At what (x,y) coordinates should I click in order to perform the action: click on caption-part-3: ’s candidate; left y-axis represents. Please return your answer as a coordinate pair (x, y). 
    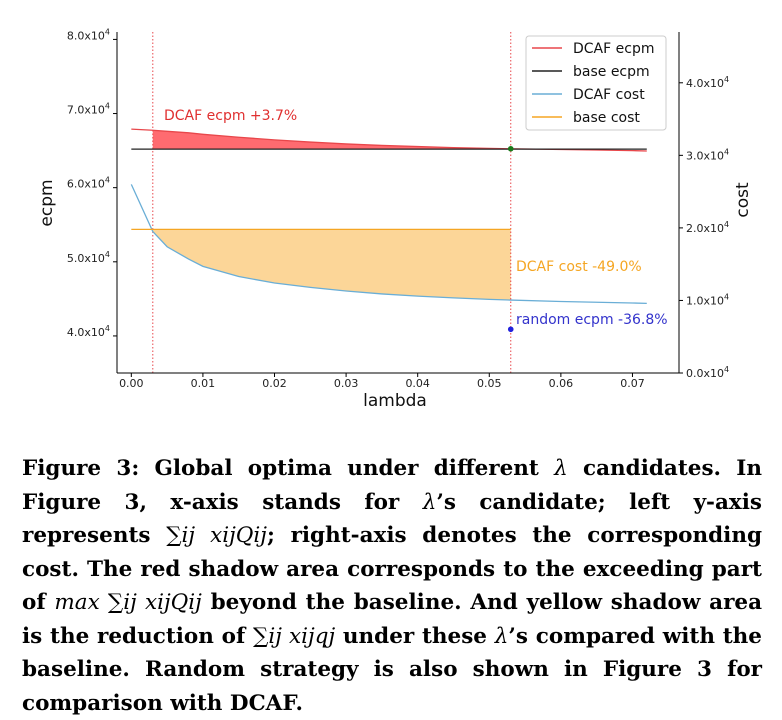
    Looking at the image, I should click on (392, 519).